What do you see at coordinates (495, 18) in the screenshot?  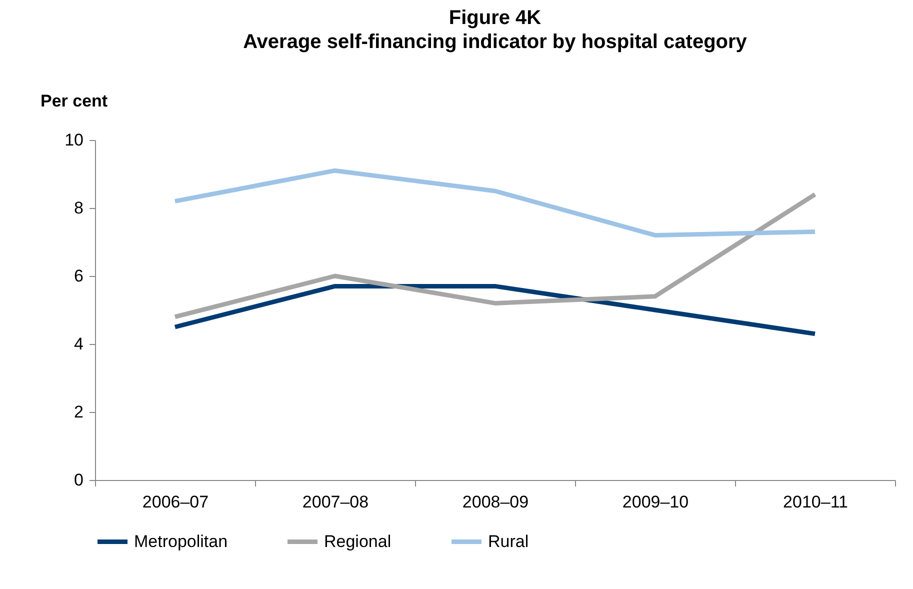 I see `chart-title: Figure 4K` at bounding box center [495, 18].